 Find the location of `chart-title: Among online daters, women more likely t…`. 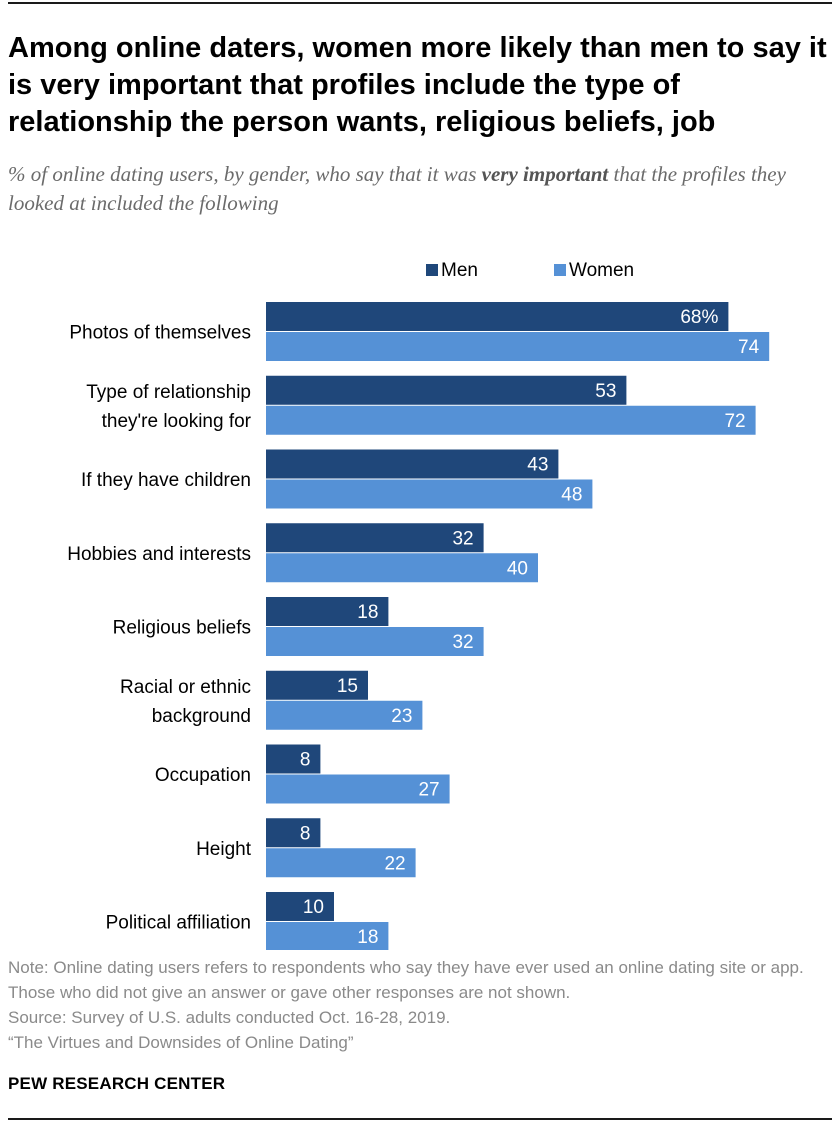

chart-title: Among online daters, women more likely t… is located at coordinates (417, 85).